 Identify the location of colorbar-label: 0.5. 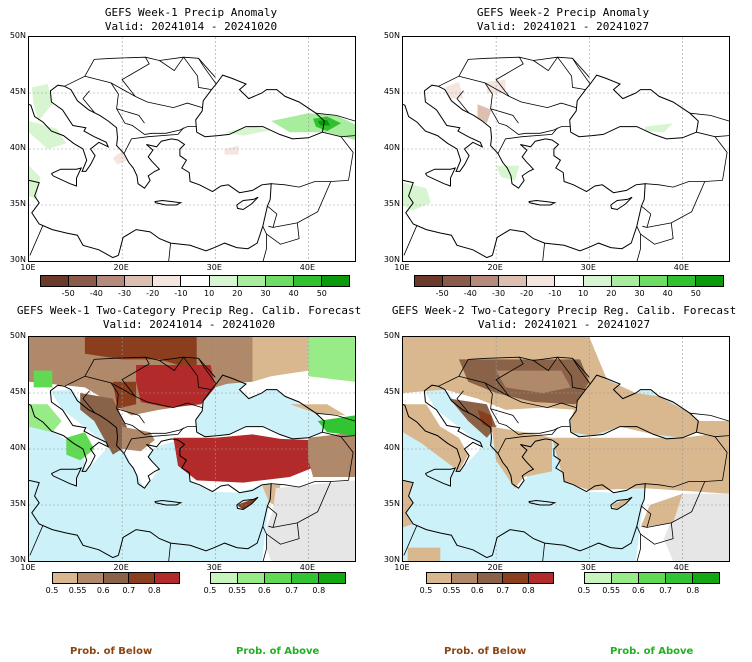
(210, 590).